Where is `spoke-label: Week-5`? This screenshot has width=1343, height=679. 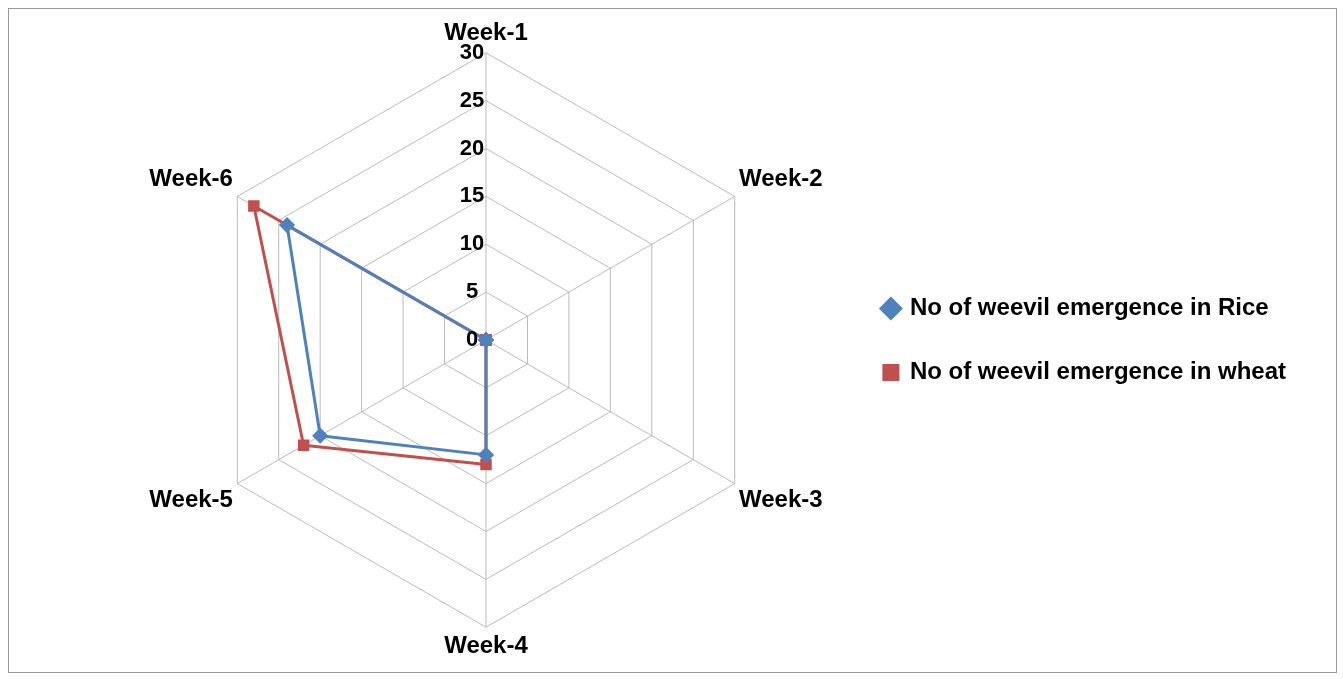 spoke-label: Week-5 is located at coordinates (191, 499).